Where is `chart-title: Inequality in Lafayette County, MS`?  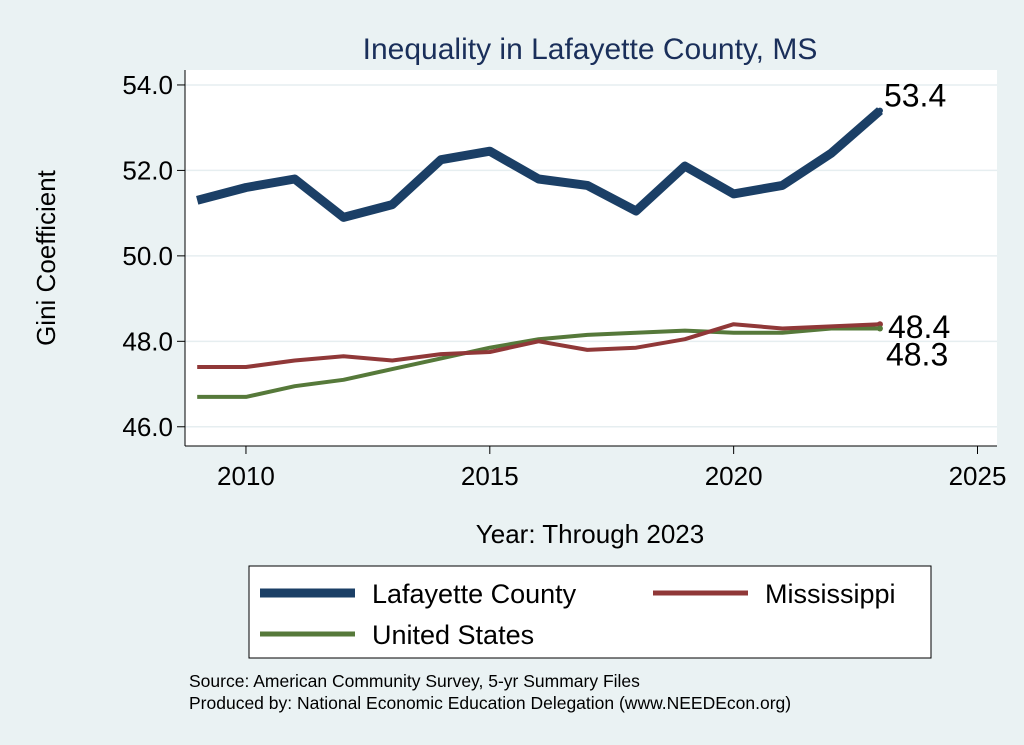 chart-title: Inequality in Lafayette County, MS is located at coordinates (590, 49).